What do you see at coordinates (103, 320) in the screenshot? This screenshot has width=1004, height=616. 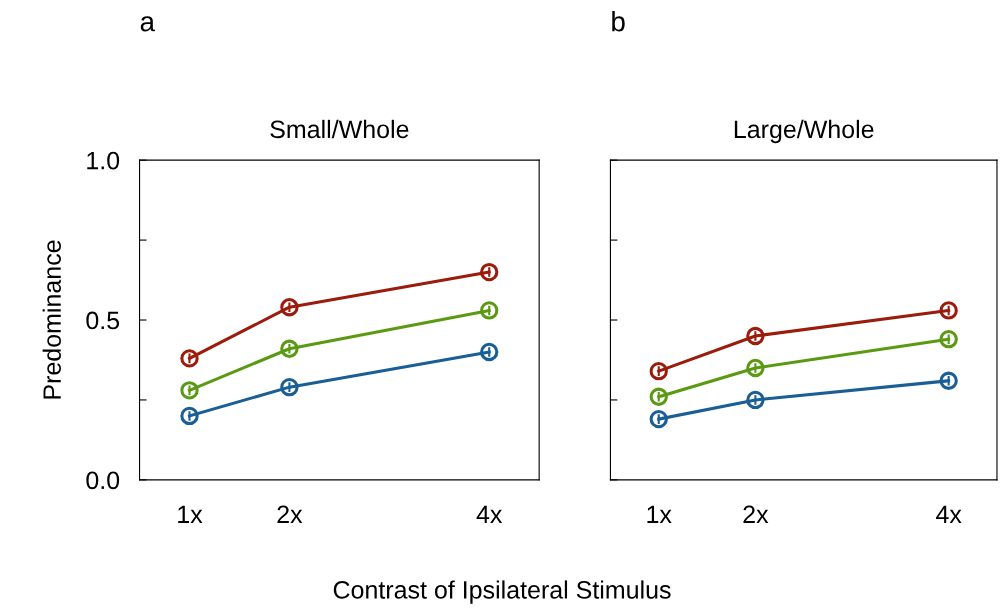 I see `y-tick-label: 0.5` at bounding box center [103, 320].